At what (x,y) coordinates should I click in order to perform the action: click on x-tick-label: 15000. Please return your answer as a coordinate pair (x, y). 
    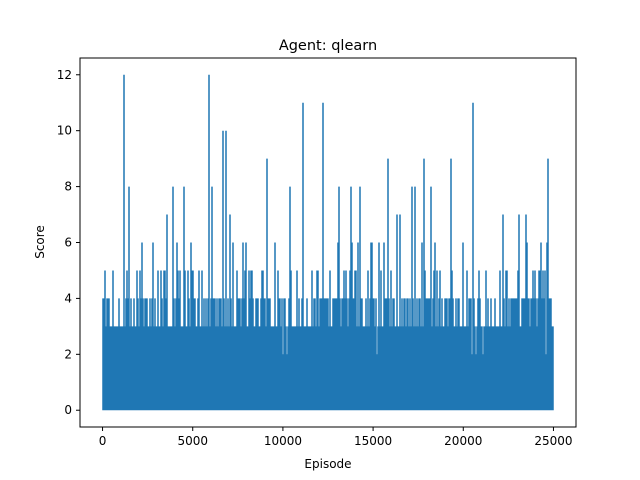
    Looking at the image, I should click on (373, 441).